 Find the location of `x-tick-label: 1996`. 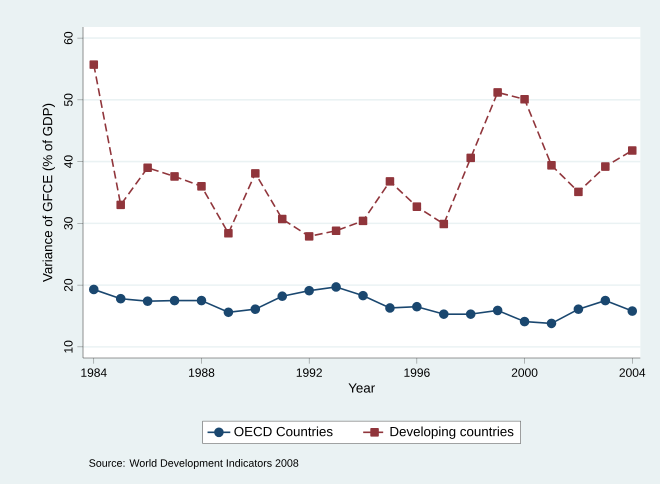

x-tick-label: 1996 is located at coordinates (417, 372).